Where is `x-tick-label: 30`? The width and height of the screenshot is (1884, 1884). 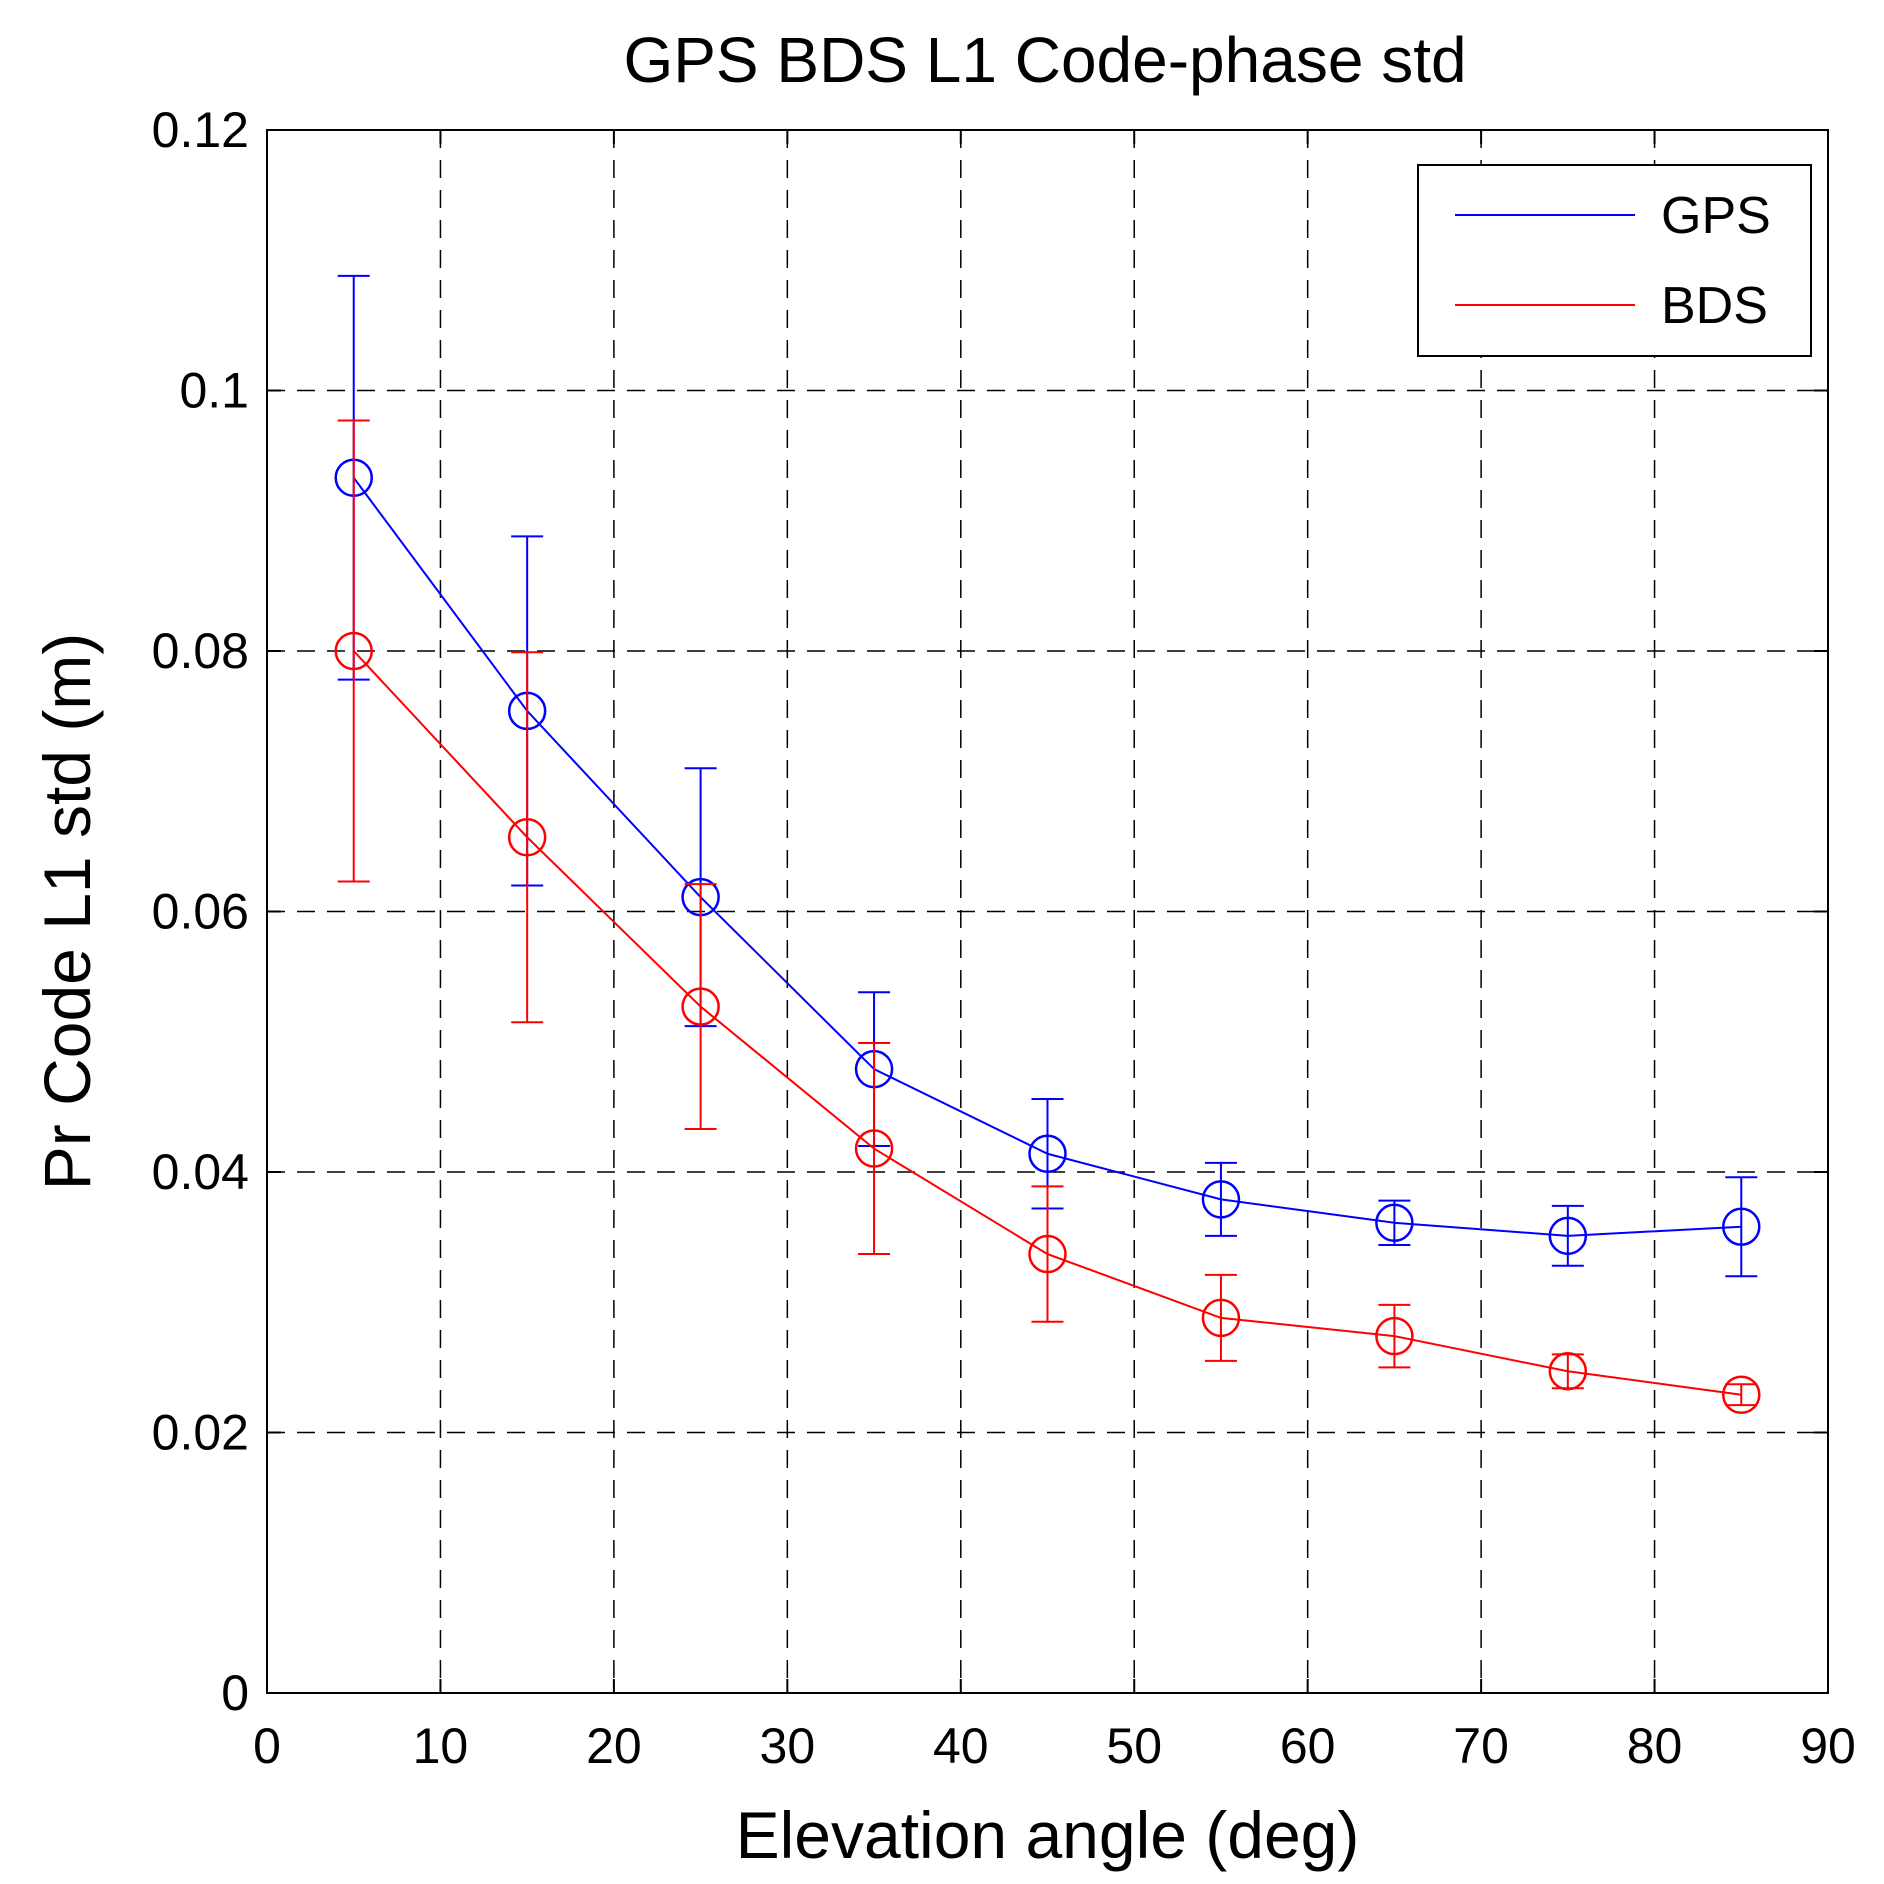 x-tick-label: 30 is located at coordinates (788, 1746).